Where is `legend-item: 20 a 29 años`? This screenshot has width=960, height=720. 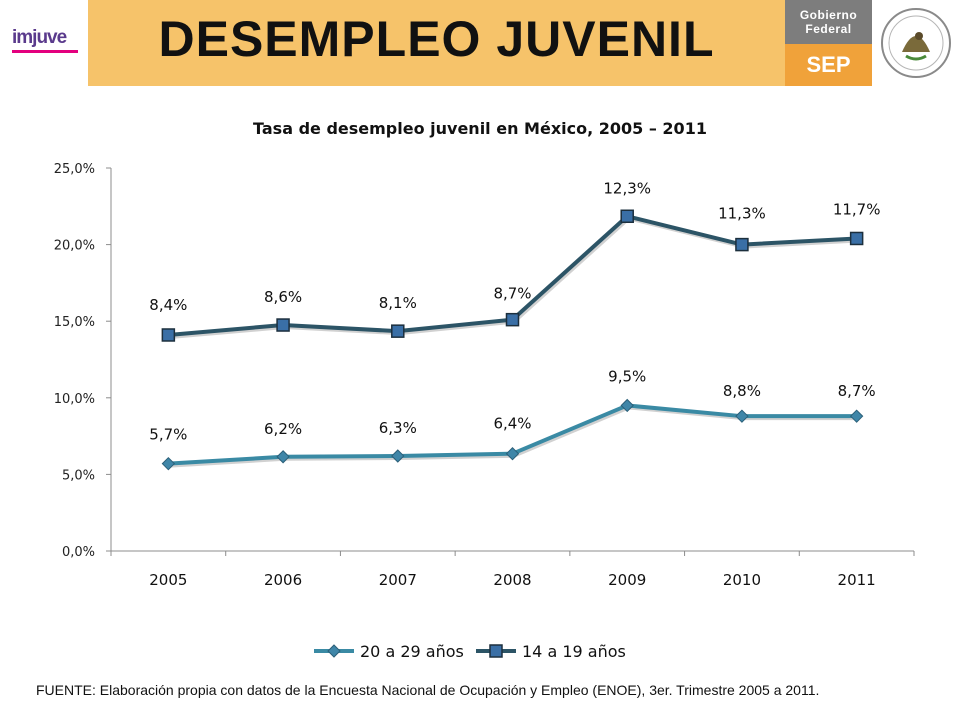
legend-item: 20 a 29 años is located at coordinates (389, 651).